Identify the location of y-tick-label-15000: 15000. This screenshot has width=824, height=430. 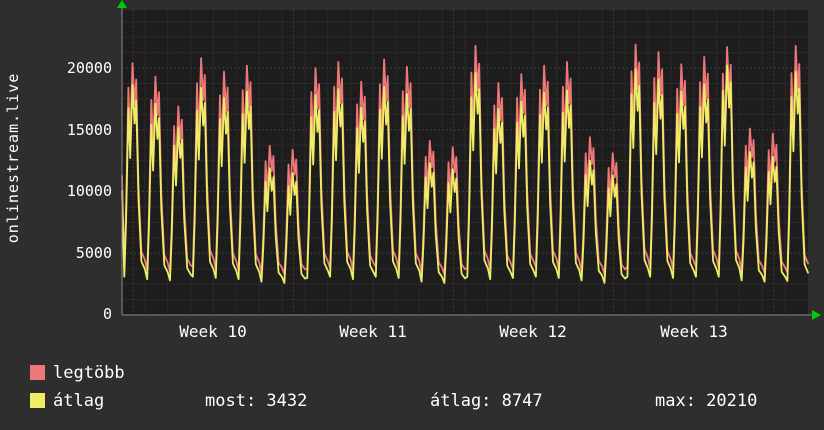
(89, 130).